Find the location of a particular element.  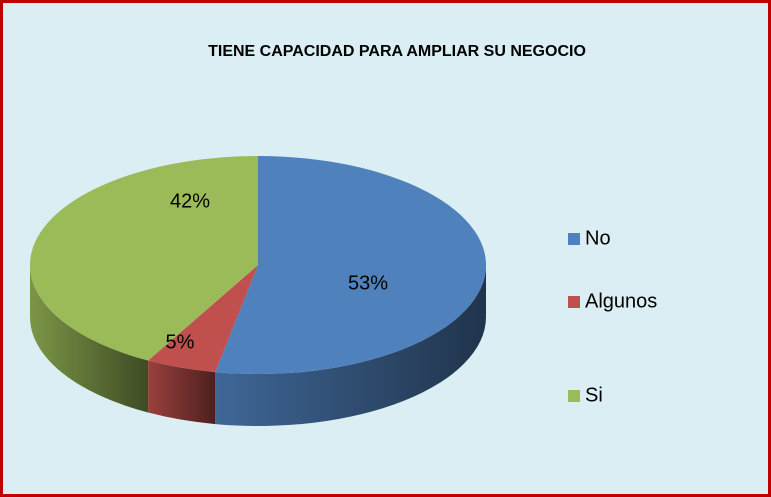

value-labels: 53% 5% 42% is located at coordinates (277, 271).